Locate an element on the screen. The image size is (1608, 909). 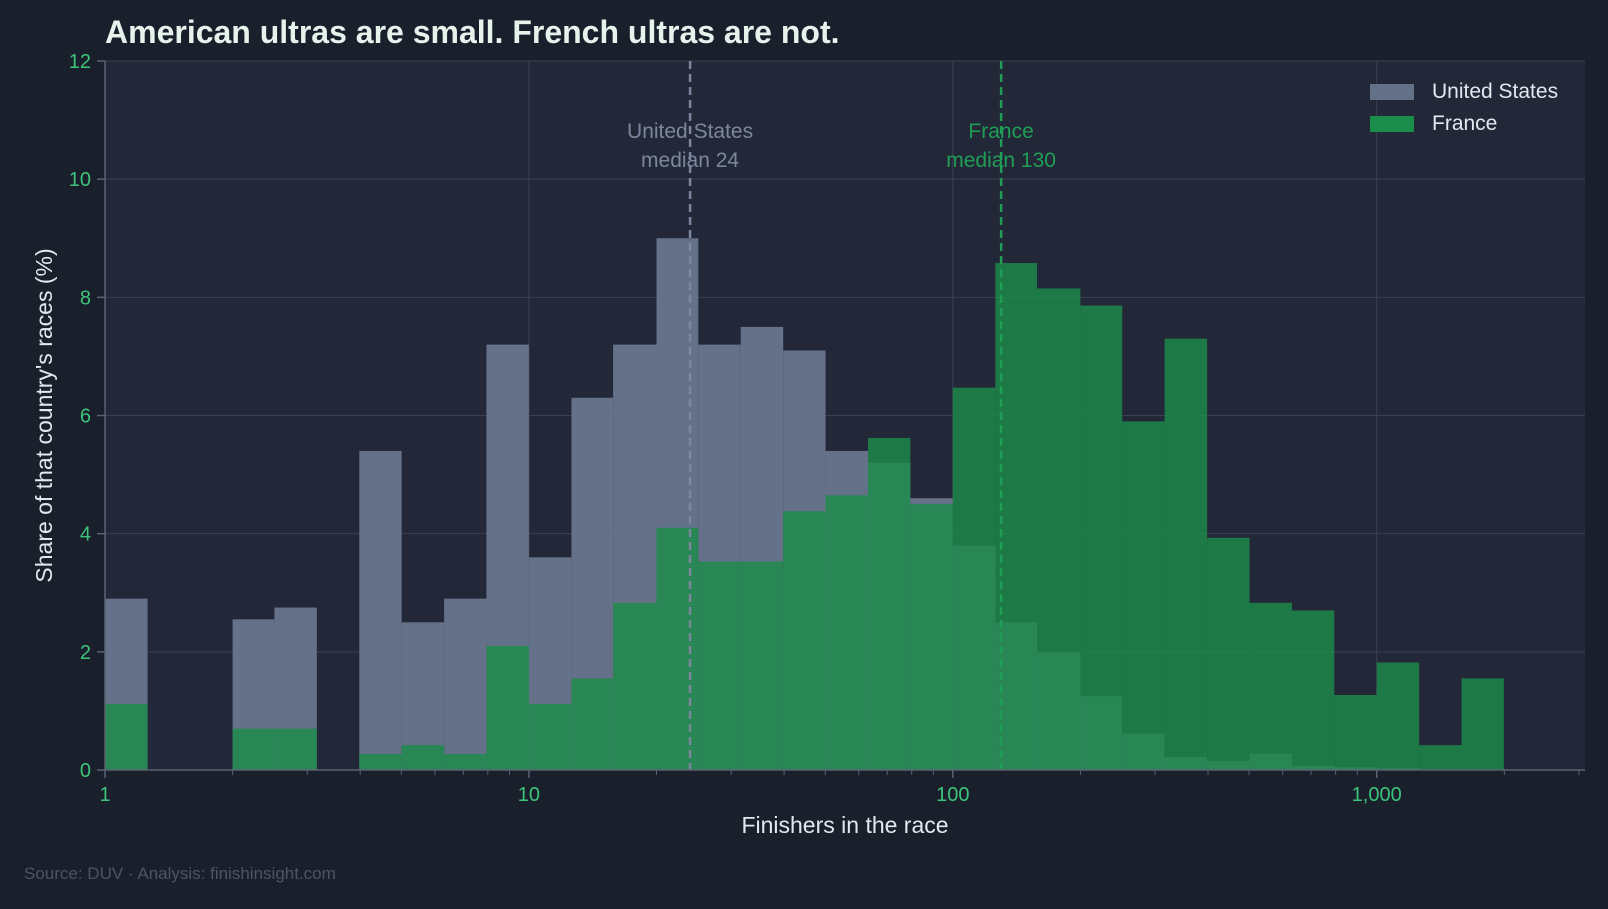
y-tick-label: 12 is located at coordinates (80, 62).